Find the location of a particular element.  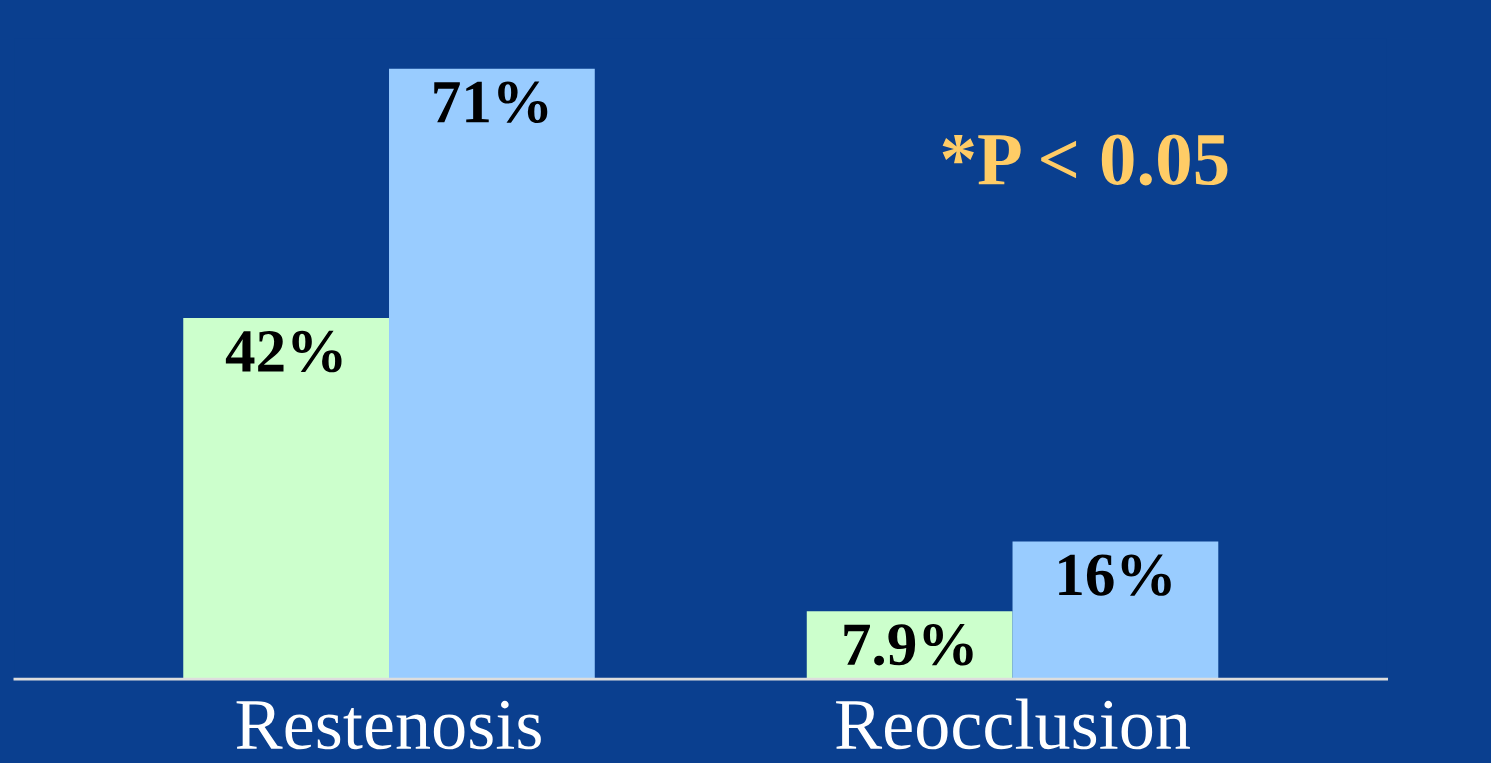

data-label: 71% is located at coordinates (491, 102).